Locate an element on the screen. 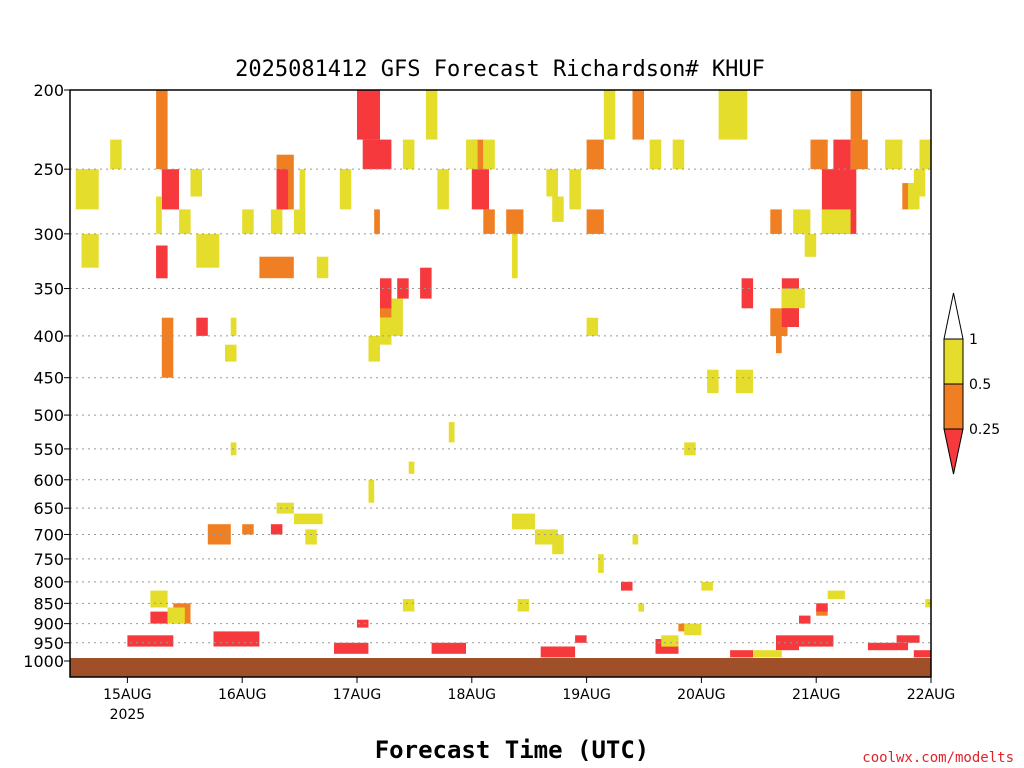 This screenshot has height=768, width=1024. colorbar-top-triangle is located at coordinates (953, 316).